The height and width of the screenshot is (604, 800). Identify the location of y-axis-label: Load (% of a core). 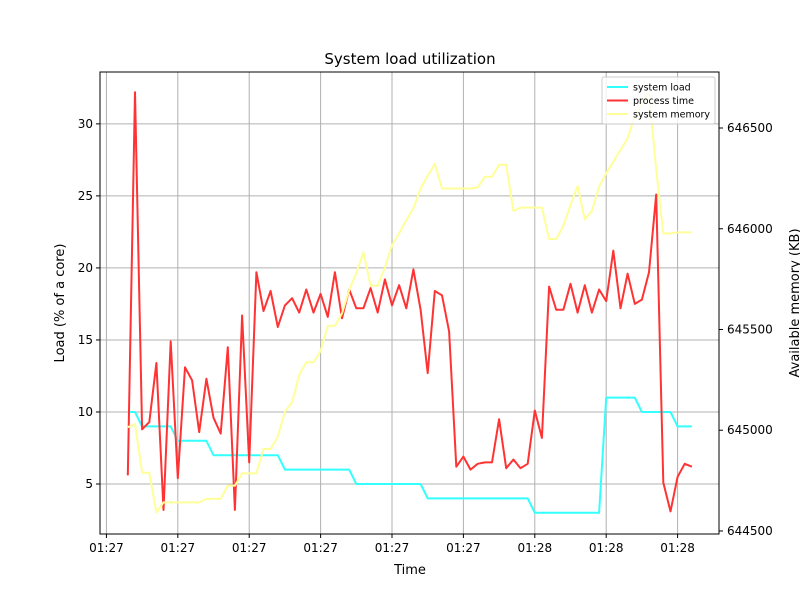
(60, 303).